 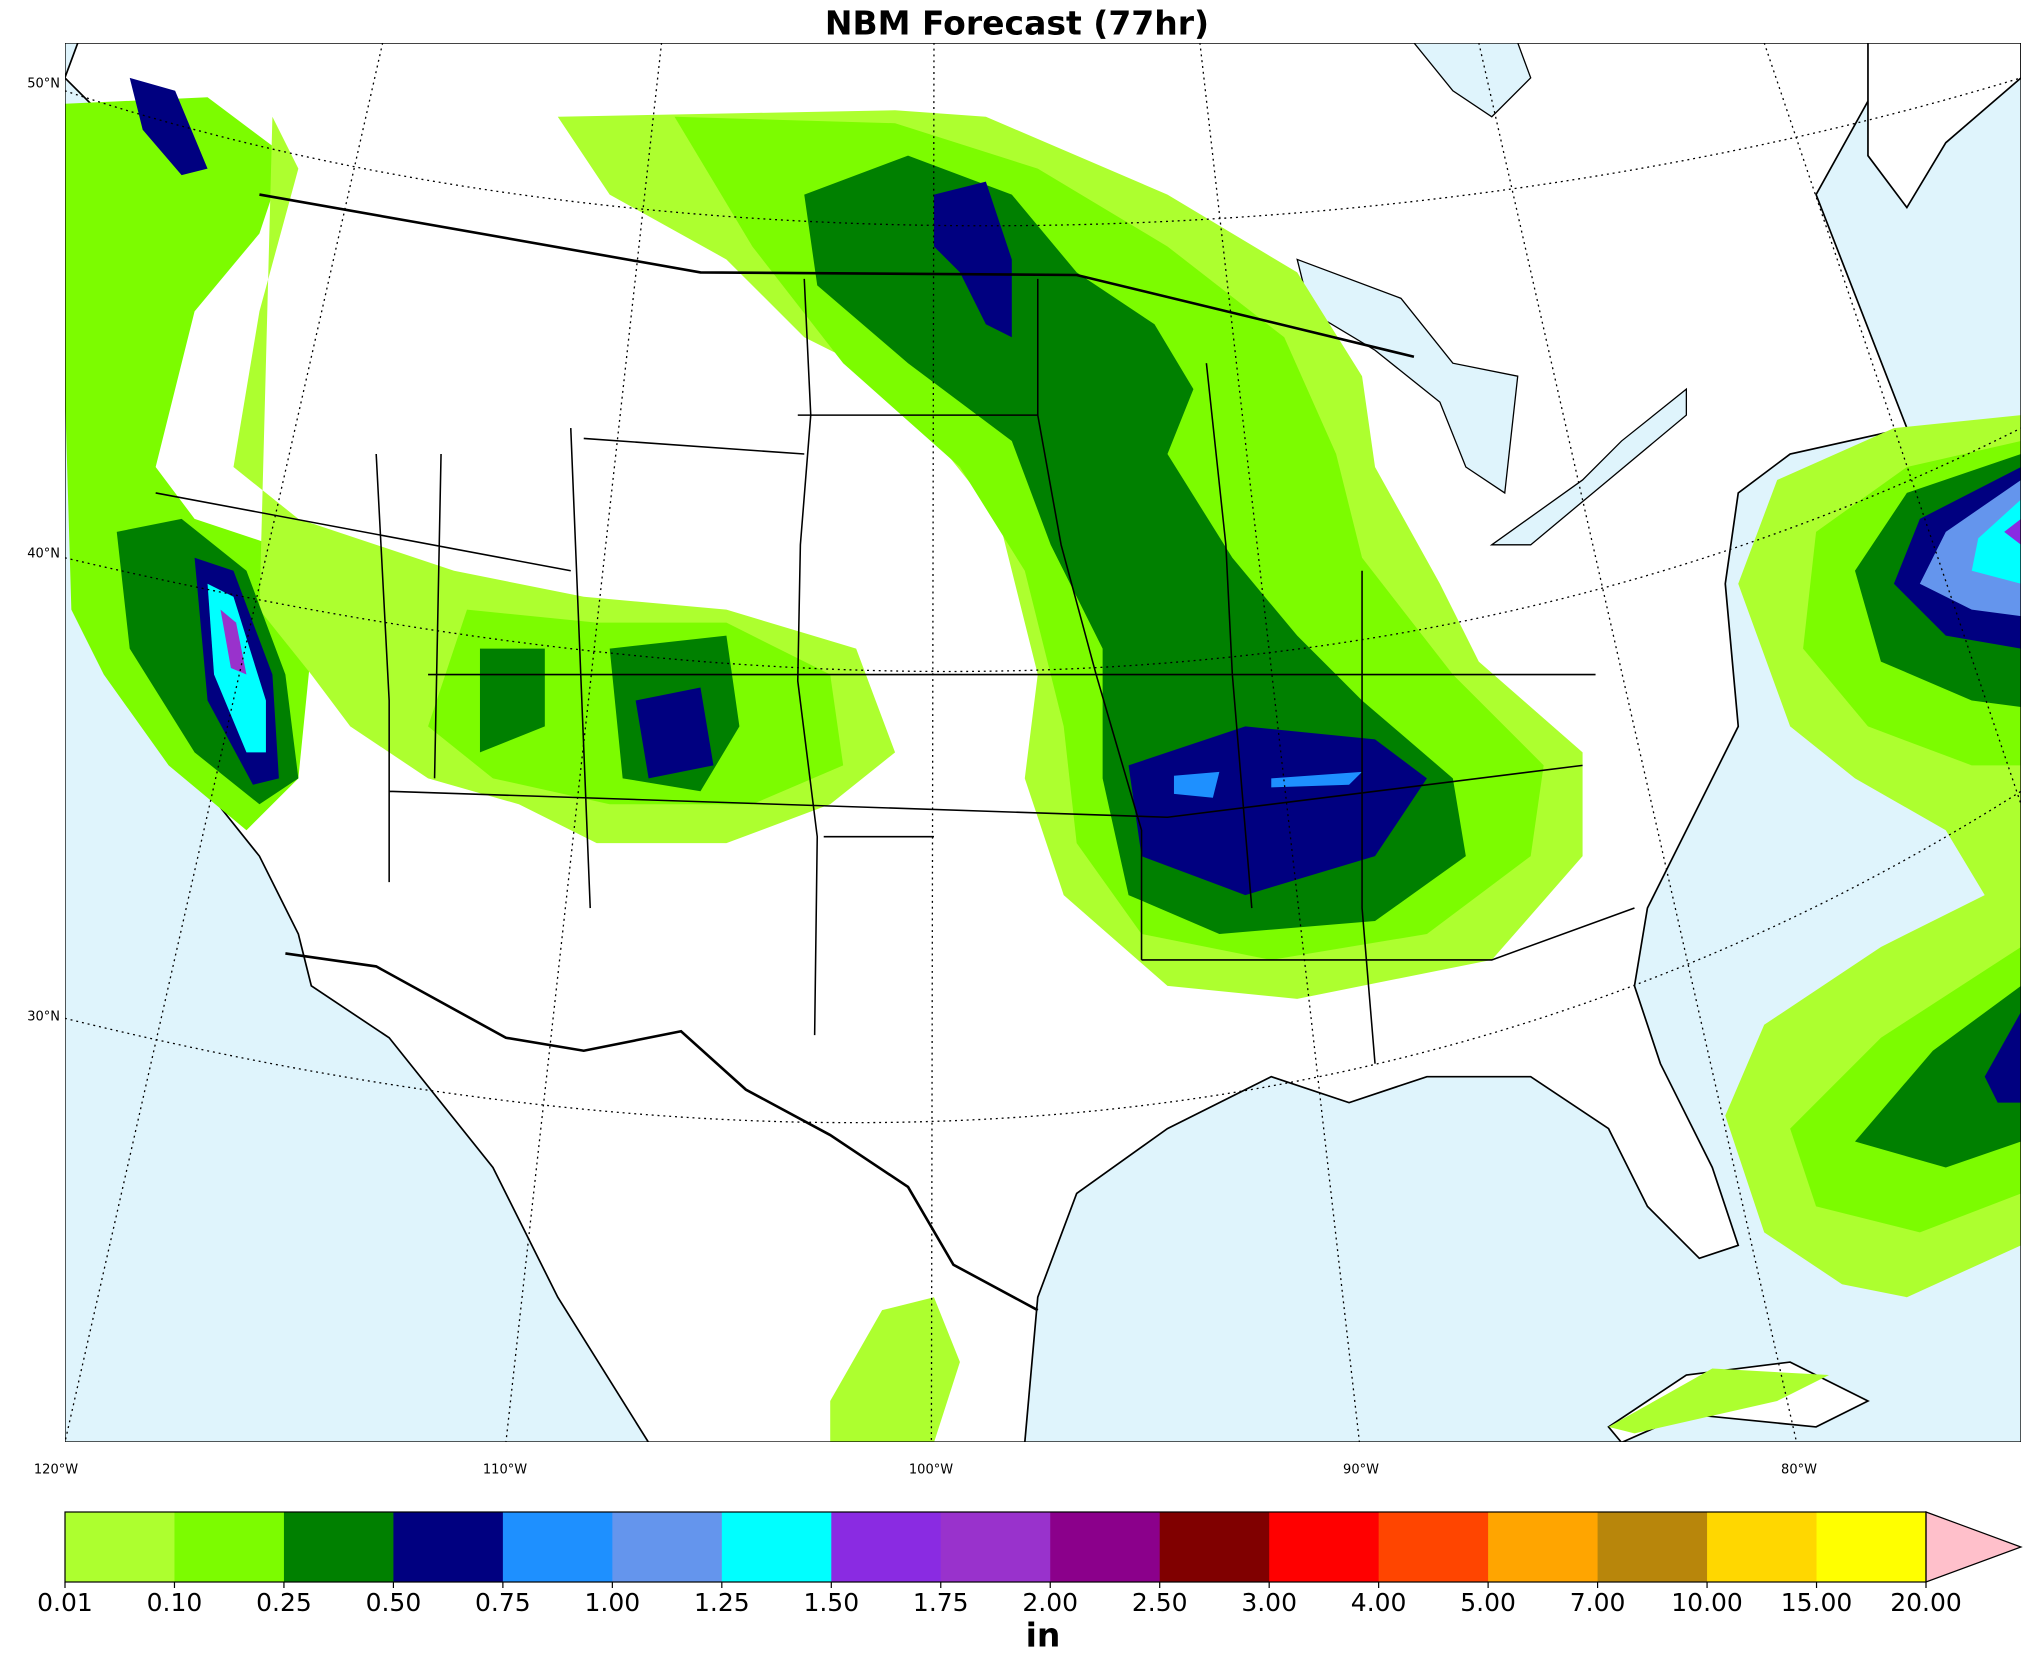 I want to click on lon-label: 100°W, so click(x=931, y=1470).